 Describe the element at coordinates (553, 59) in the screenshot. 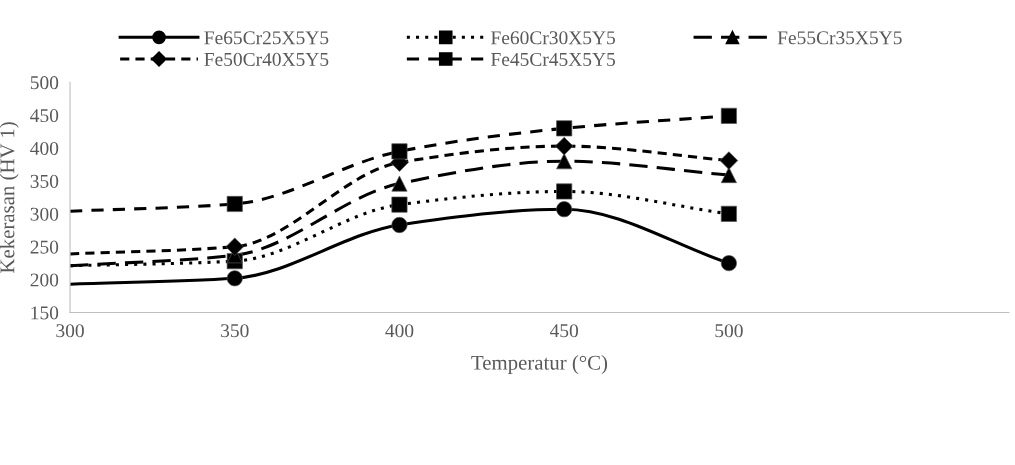

I see `legend-label: Fe45Cr45X5Y5` at that location.